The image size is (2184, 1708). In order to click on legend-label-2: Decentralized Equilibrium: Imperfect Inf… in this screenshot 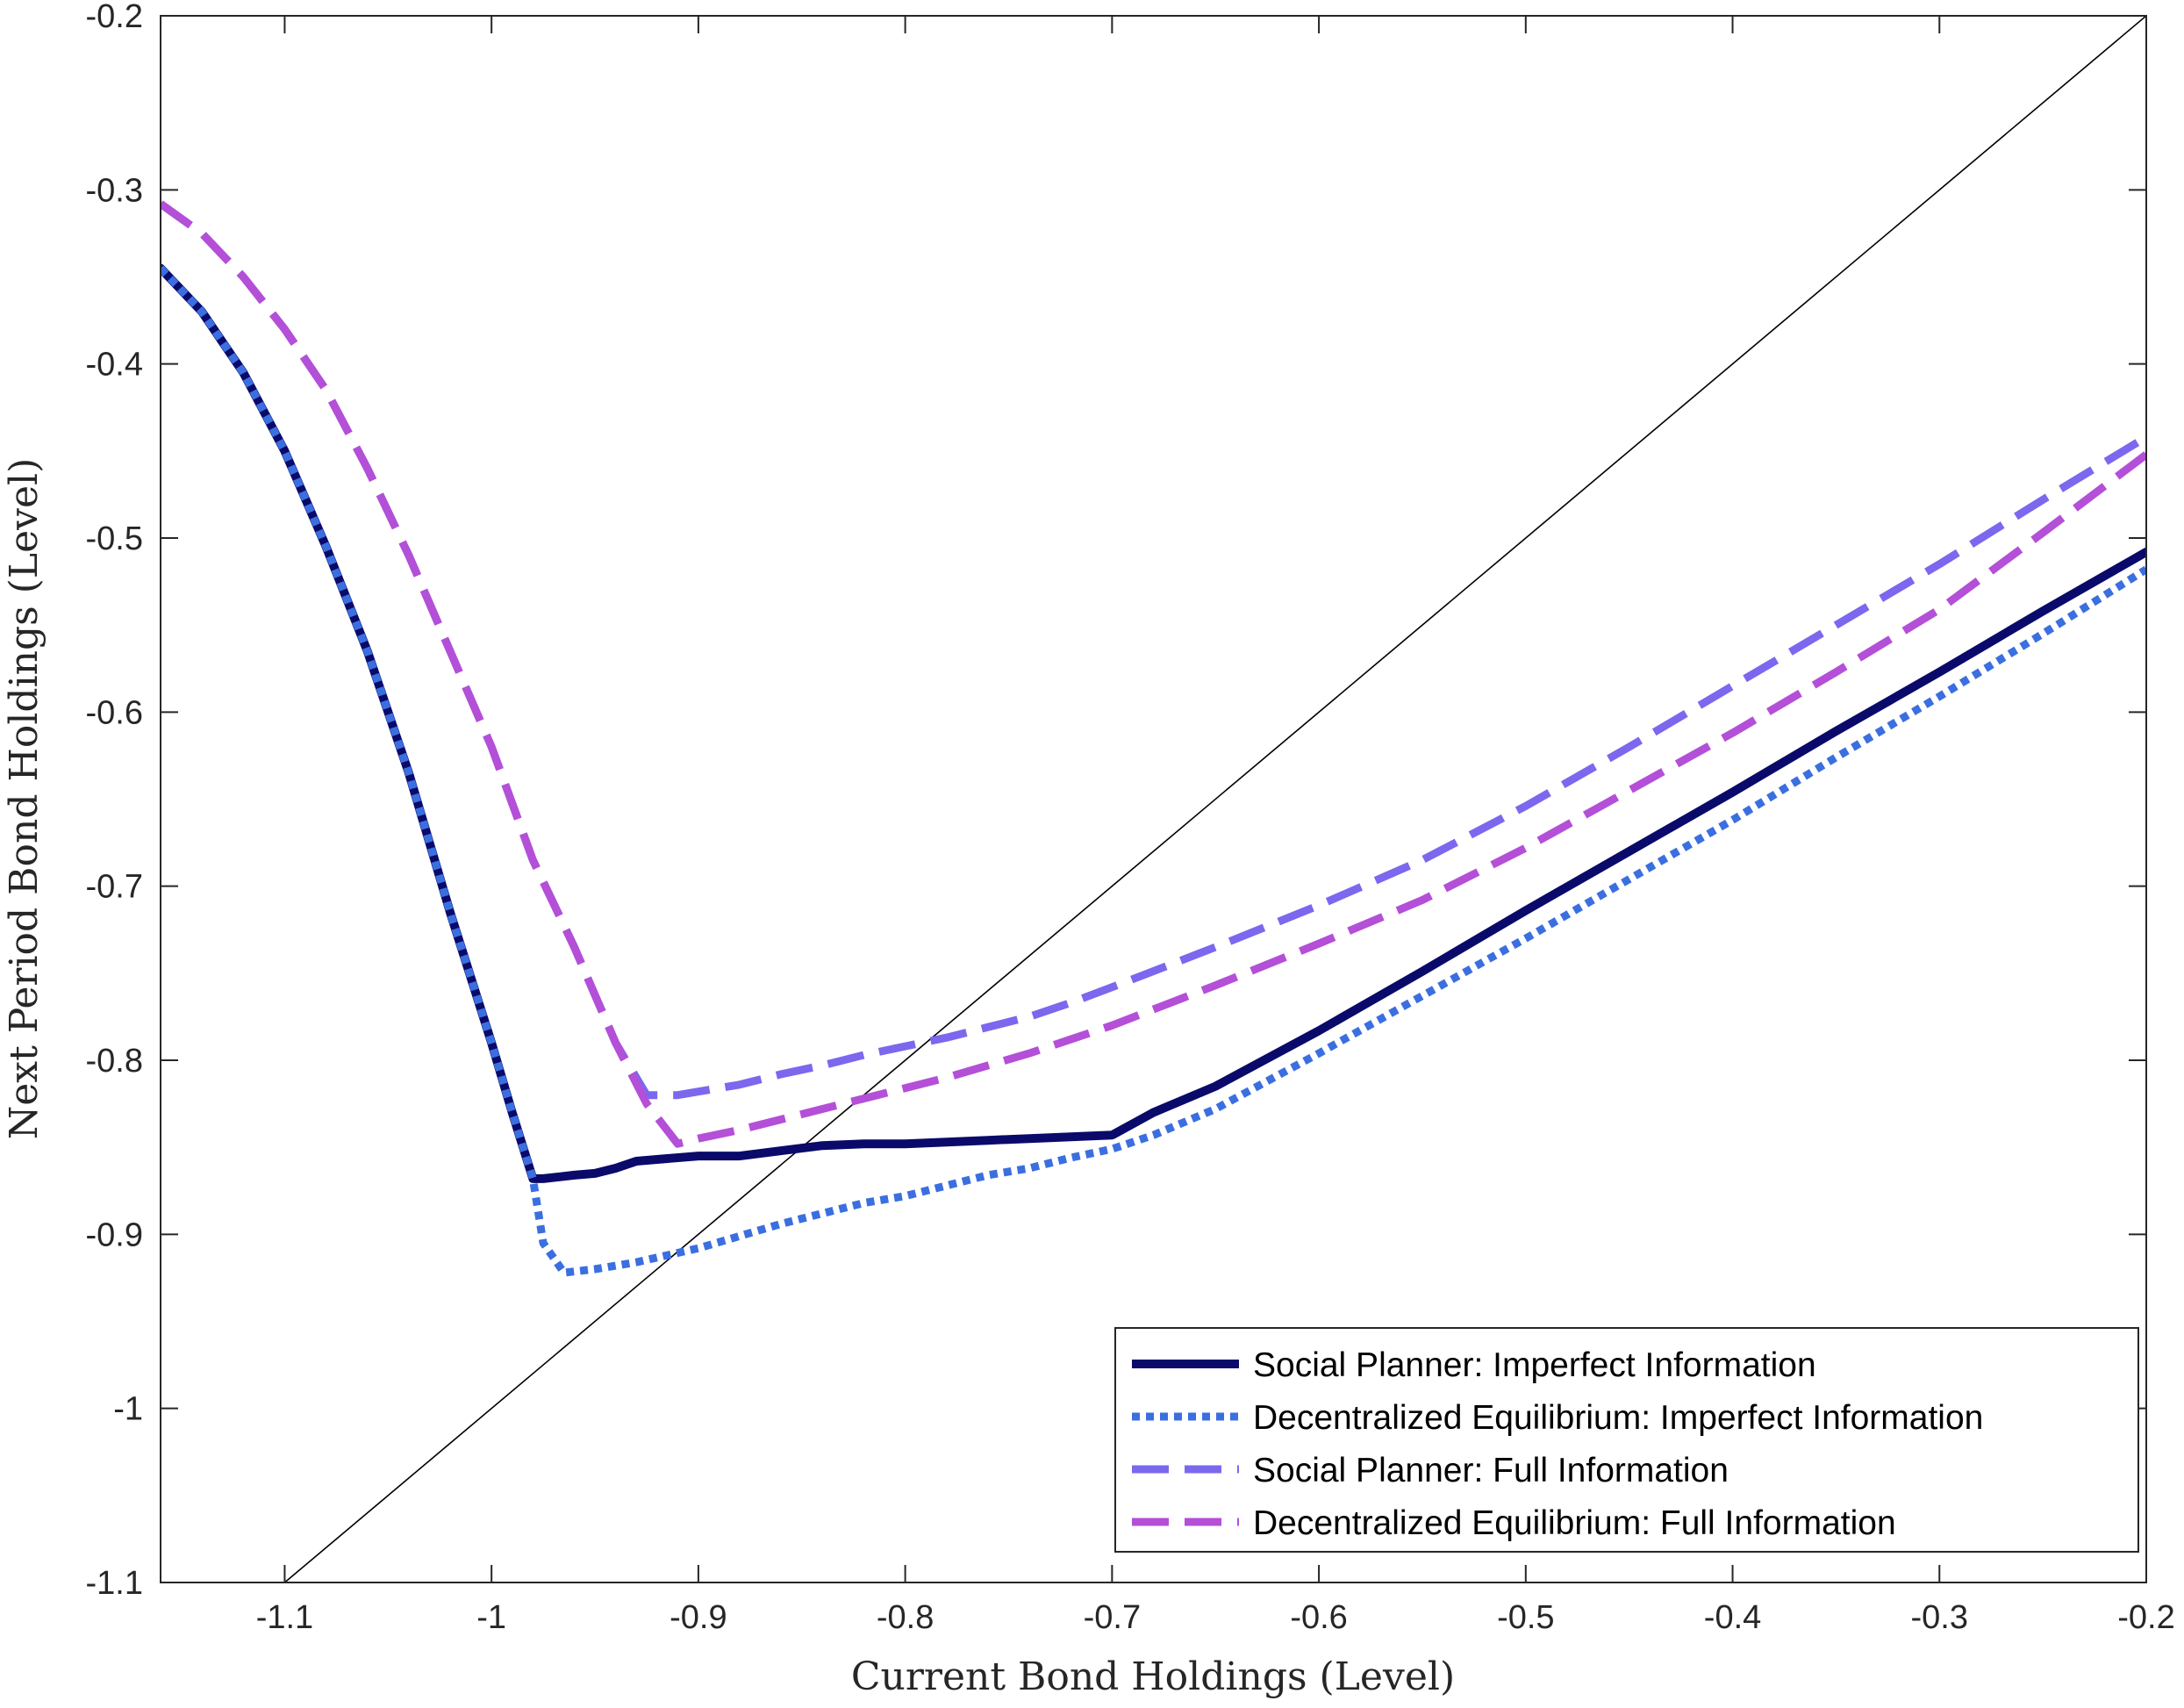, I will do `click(1618, 1418)`.